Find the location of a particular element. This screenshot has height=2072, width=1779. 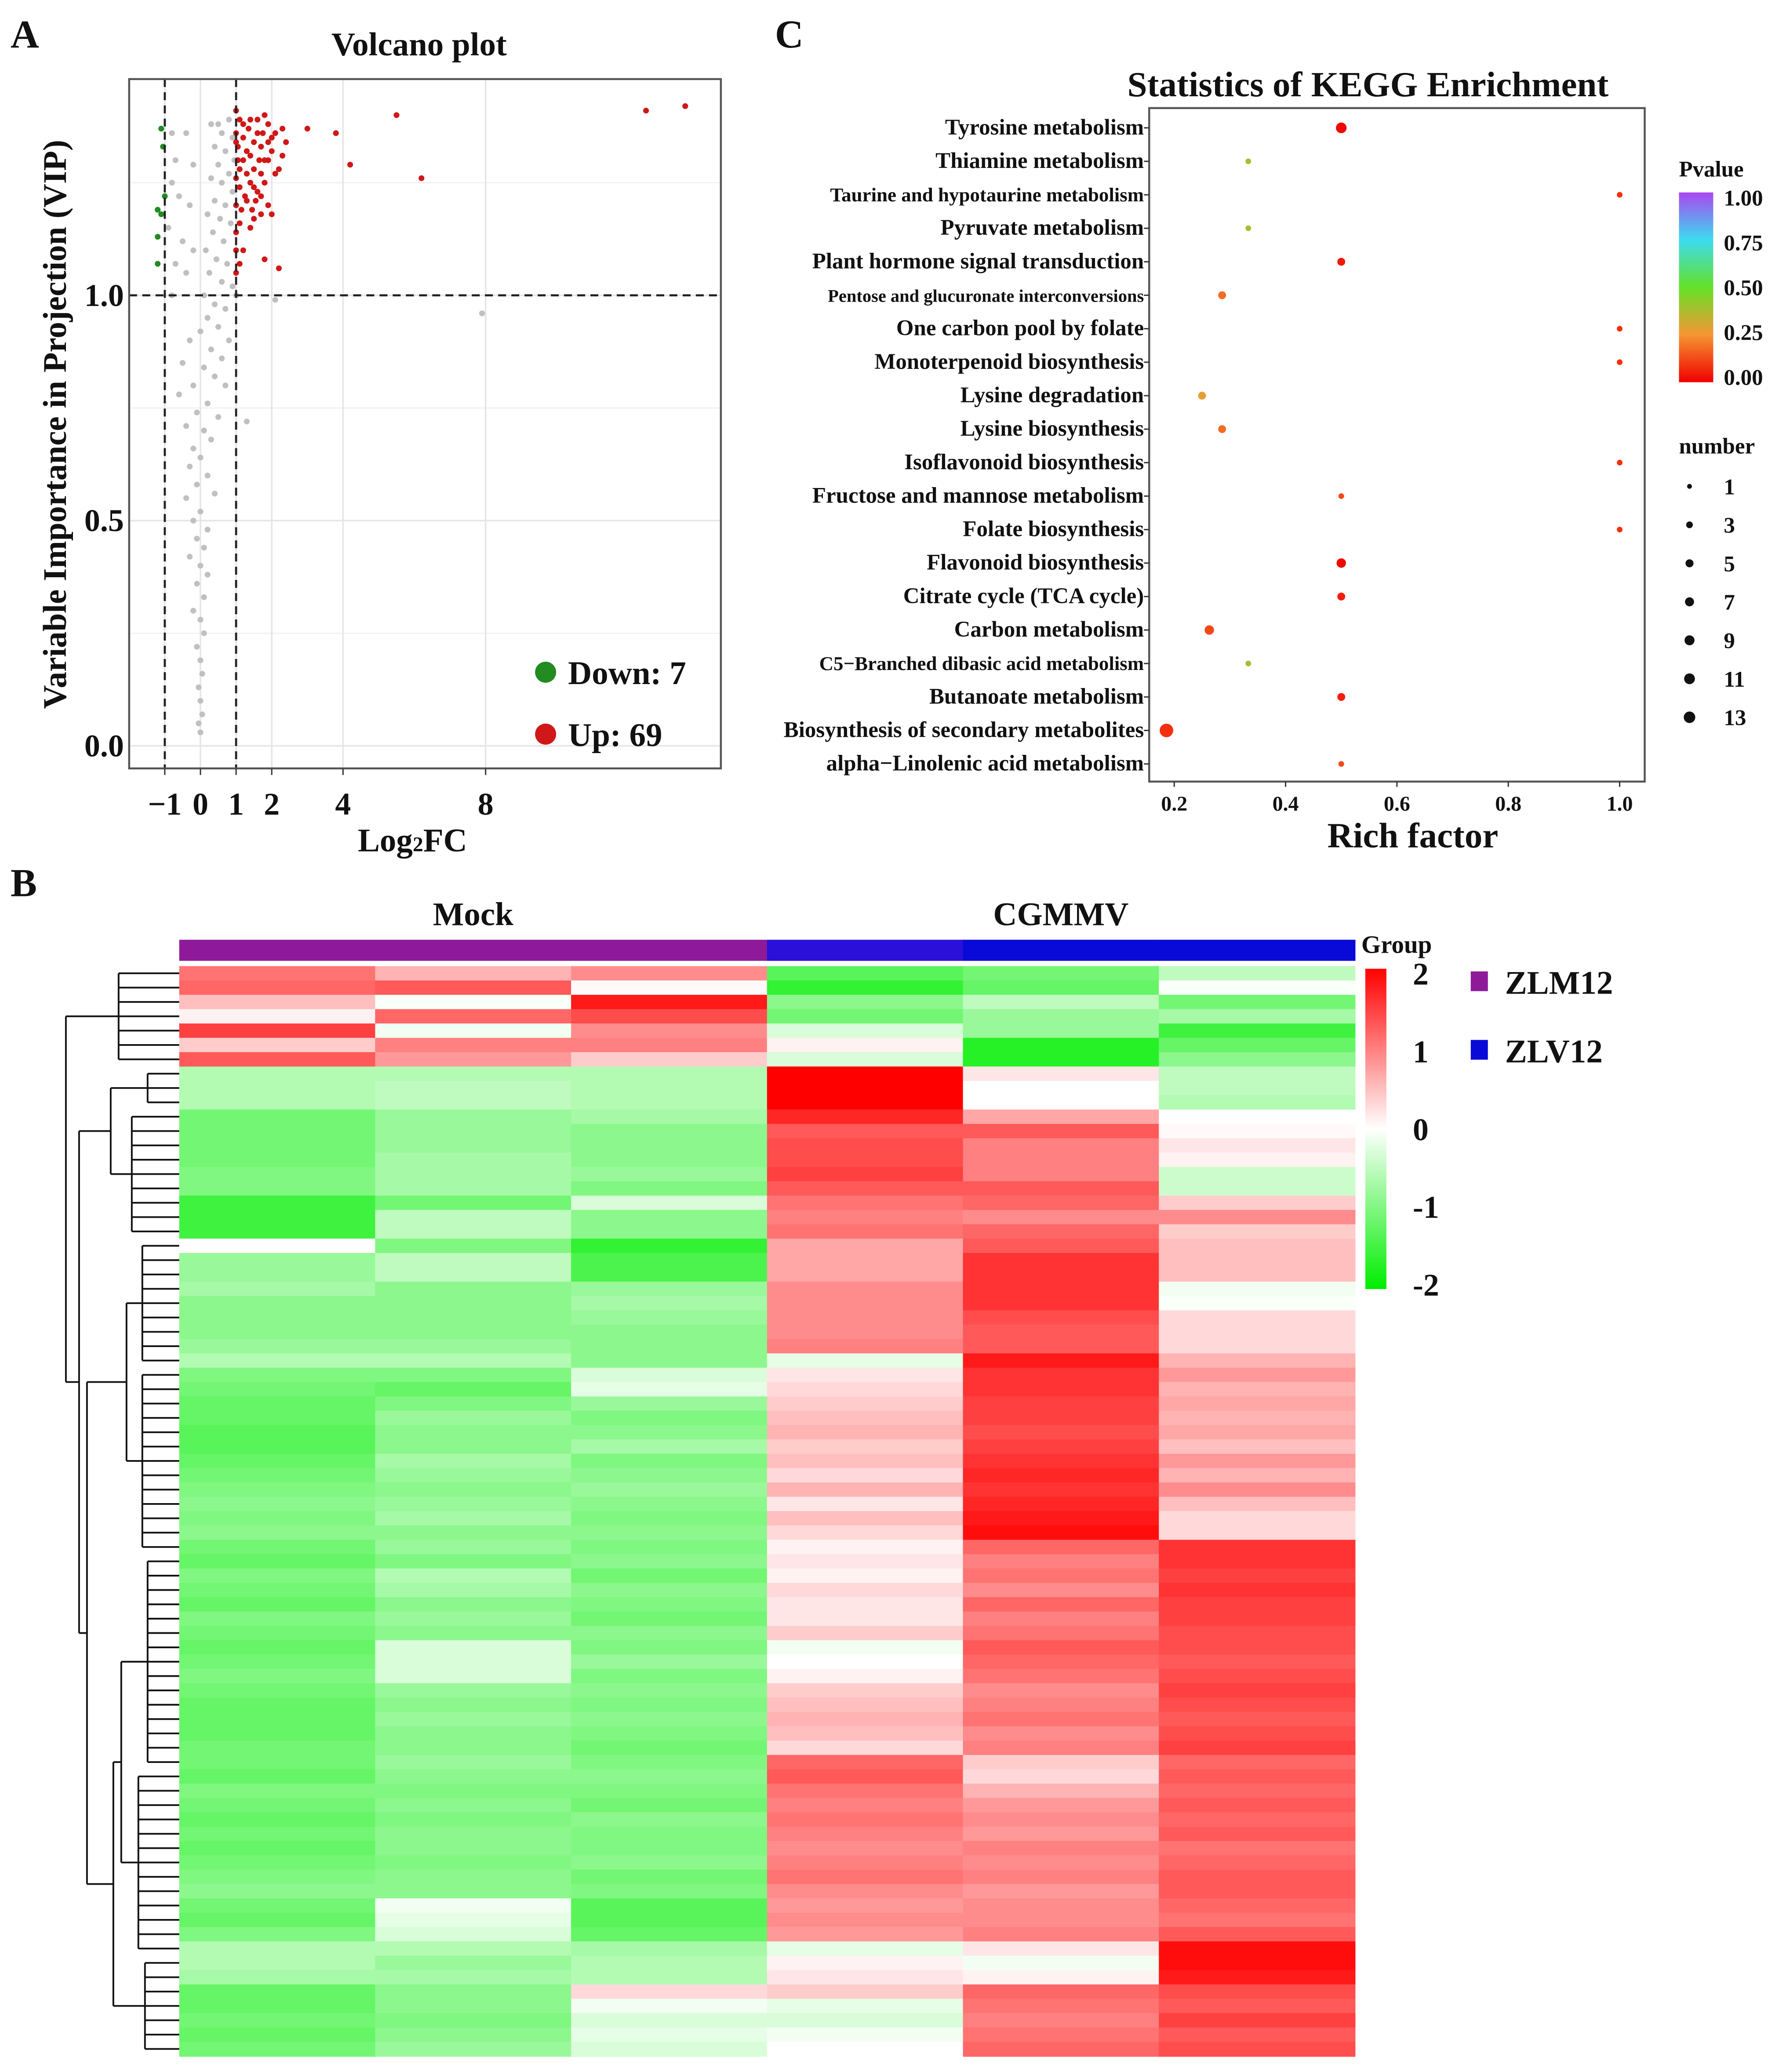

pvalue-tick-label: 0.75 is located at coordinates (1743, 244).